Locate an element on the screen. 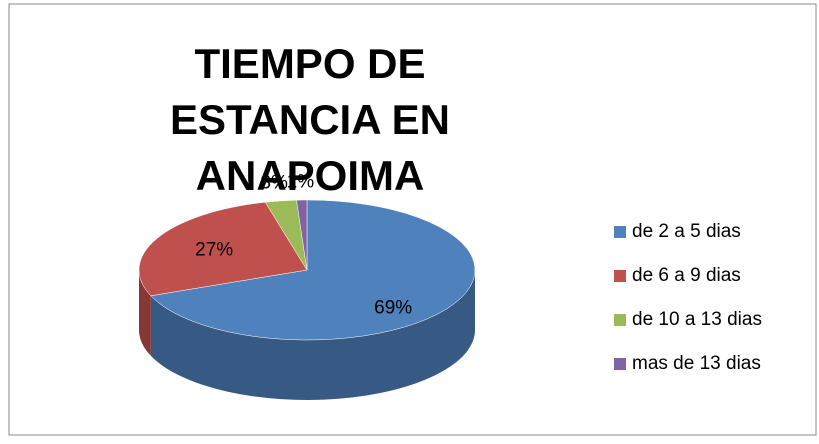 The height and width of the screenshot is (444, 819). data-label: 27% is located at coordinates (214, 249).